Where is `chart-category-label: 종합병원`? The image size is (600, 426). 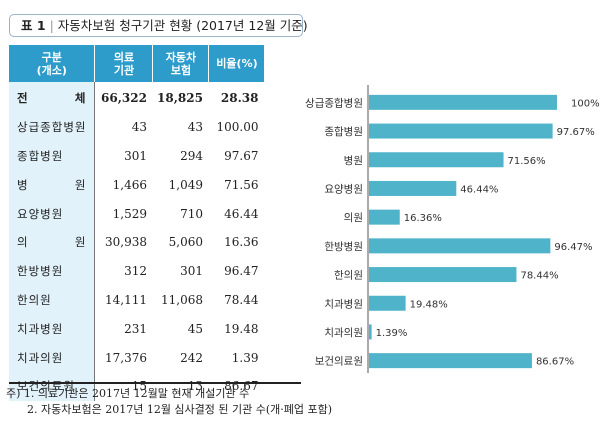 chart-category-label: 종합병원 is located at coordinates (343, 132).